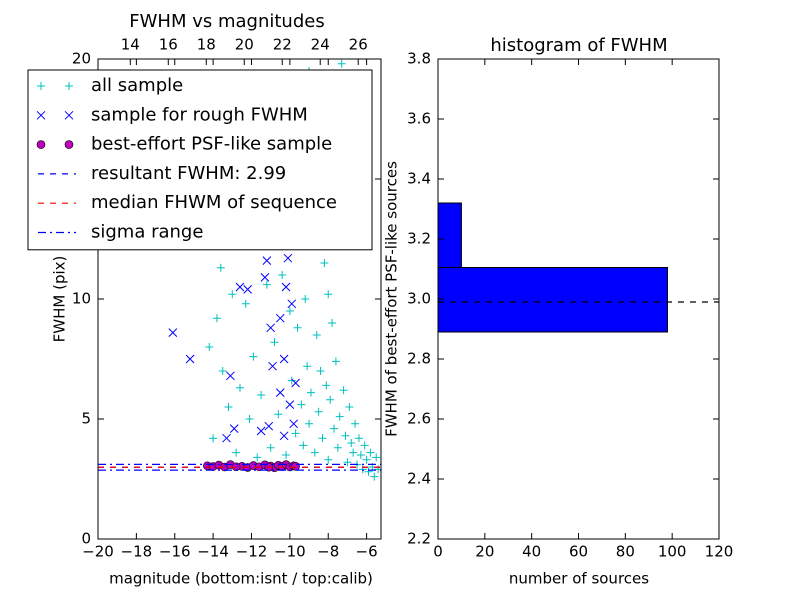 The image size is (800, 600). I want to click on x-tick-label: −18, so click(137, 552).